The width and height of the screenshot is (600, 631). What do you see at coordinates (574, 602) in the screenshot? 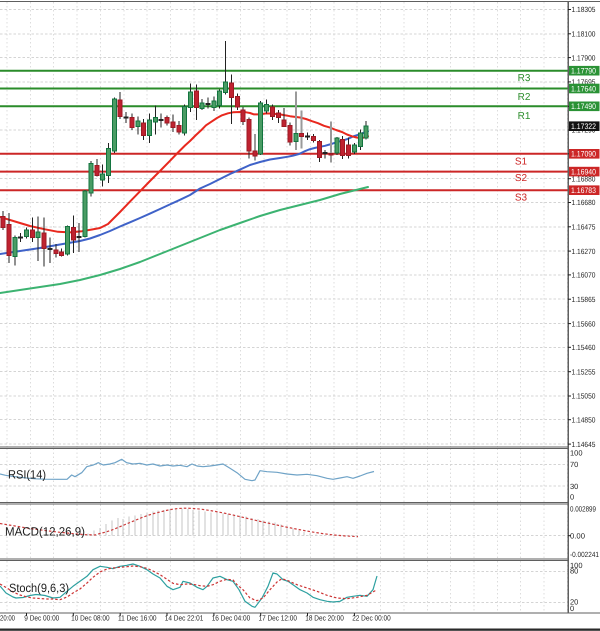
I see `svg-text: 20` at bounding box center [574, 602].